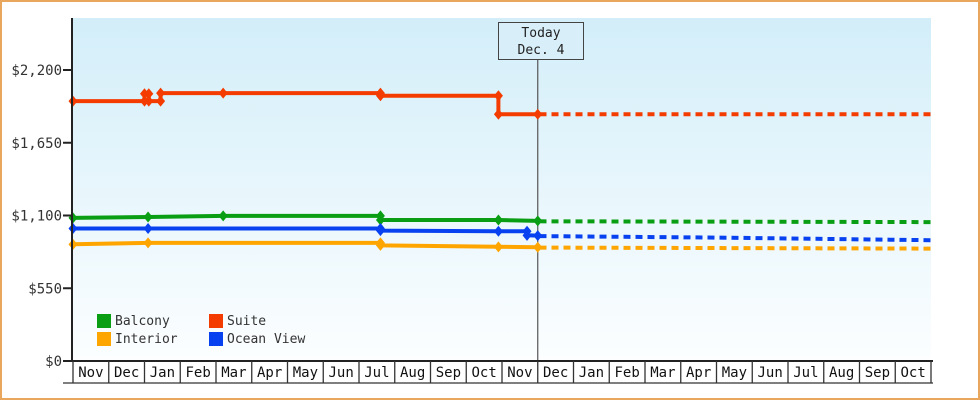 The image size is (980, 400). Describe the element at coordinates (104, 321) in the screenshot. I see `balcony-swatch-icon` at that location.